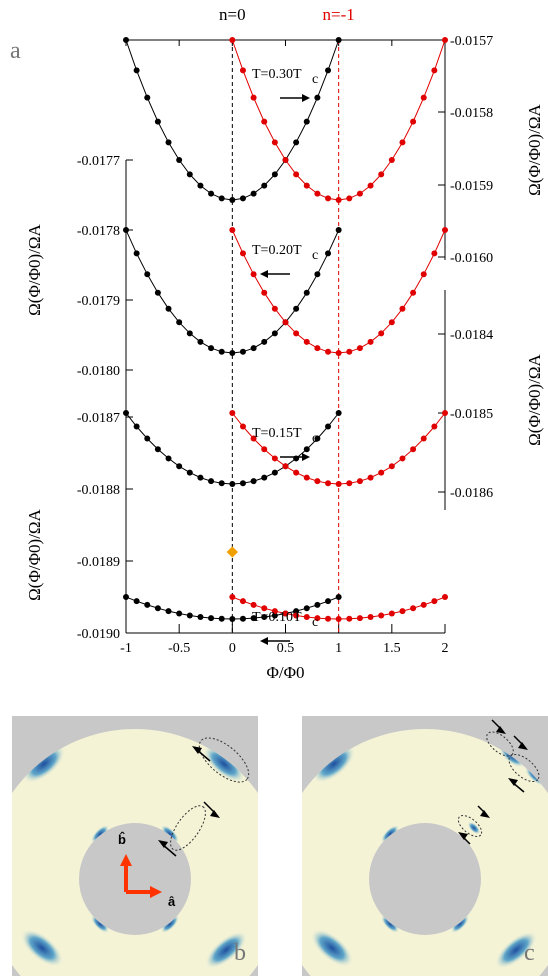 This screenshot has height=980, width=548. Describe the element at coordinates (529, 953) in the screenshot. I see `panel-letter-c: c` at that location.